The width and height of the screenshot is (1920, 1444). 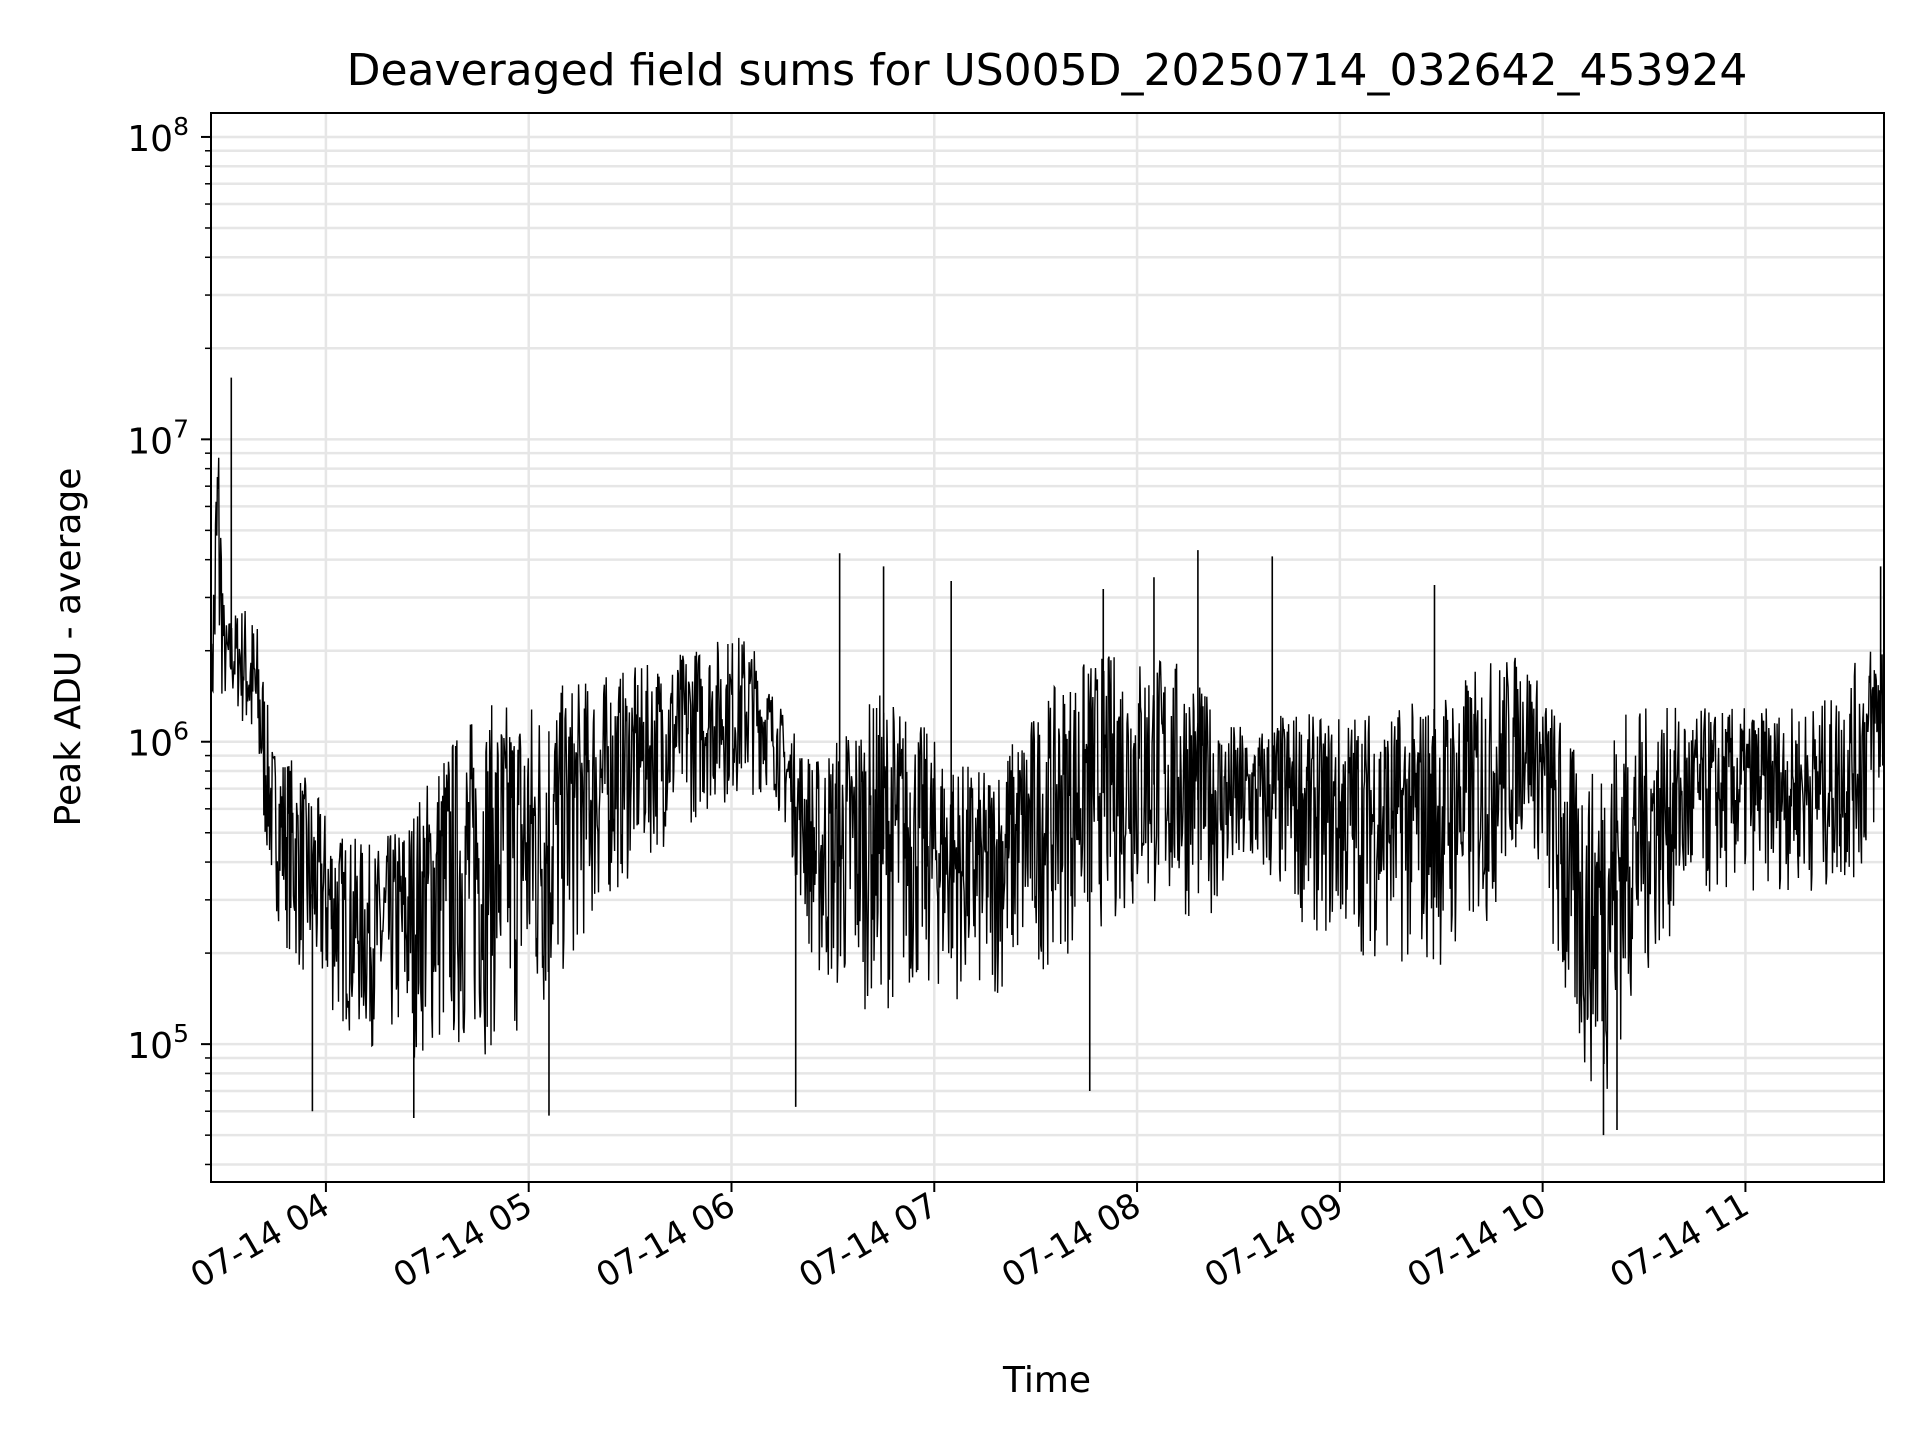 What do you see at coordinates (1046, 1380) in the screenshot?
I see `x-axis-label: Time` at bounding box center [1046, 1380].